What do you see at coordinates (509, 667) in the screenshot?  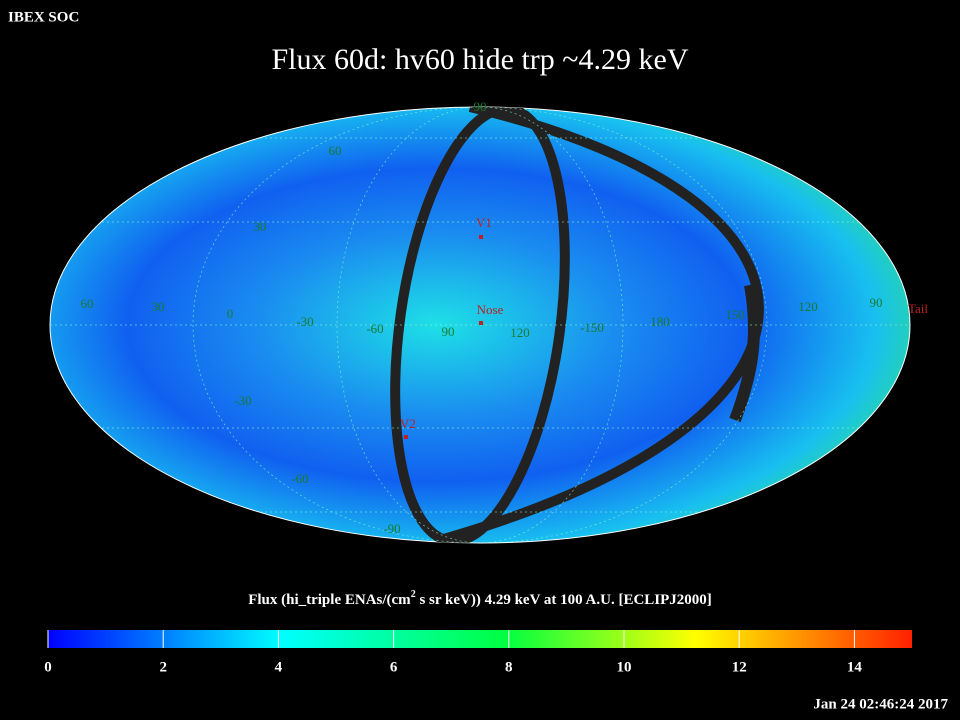 I see `colorbar-tick-label: 8` at bounding box center [509, 667].